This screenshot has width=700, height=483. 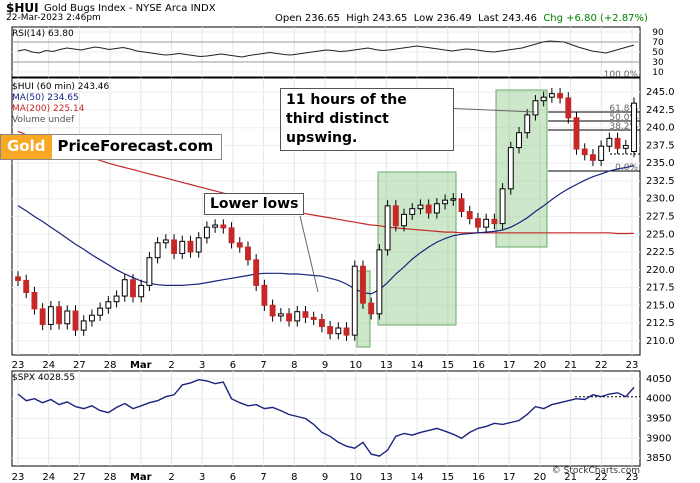 What do you see at coordinates (61, 87) in the screenshot?
I see `legend-price: $HUI (60 min) 243.46` at bounding box center [61, 87].